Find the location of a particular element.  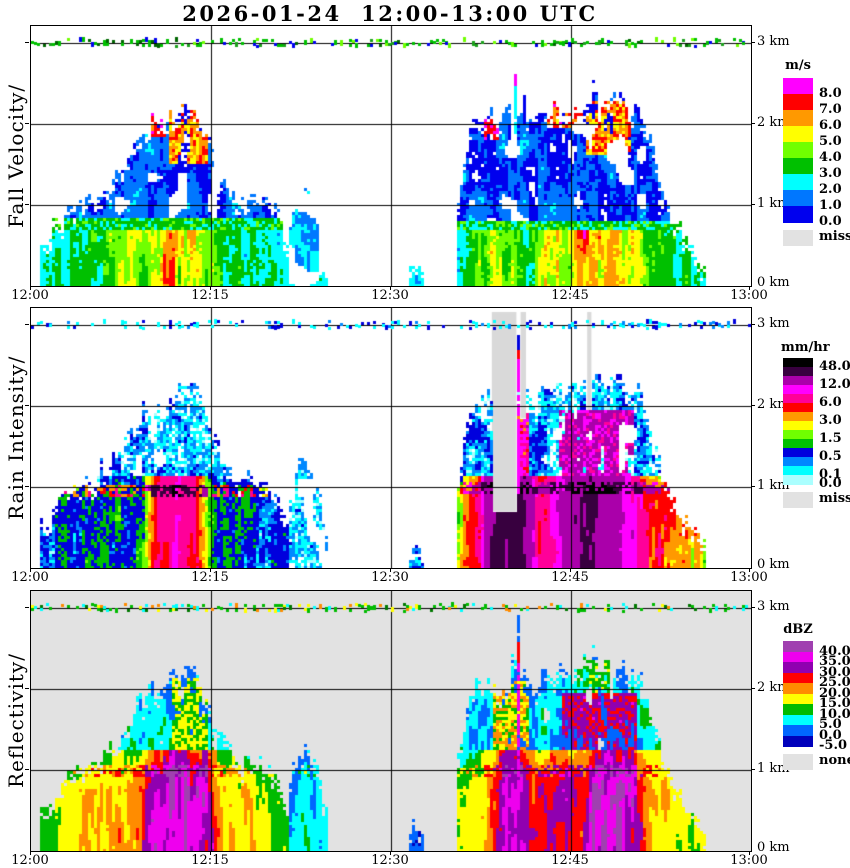

colorbar-units-label: mm/hr is located at coordinates (805, 347).